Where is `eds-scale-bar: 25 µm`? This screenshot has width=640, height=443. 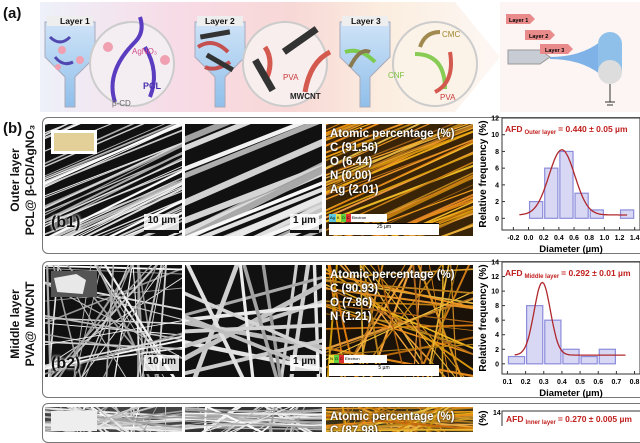 eds-scale-bar: 25 µm is located at coordinates (384, 229).